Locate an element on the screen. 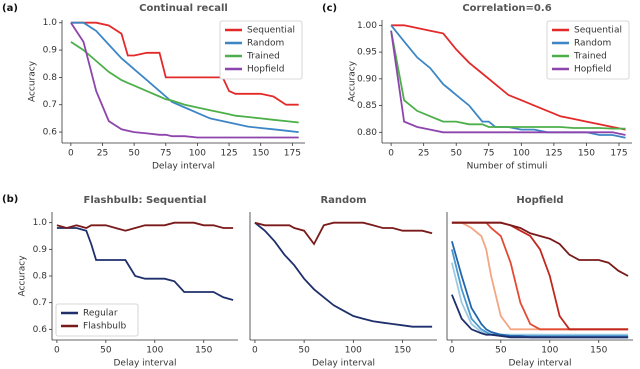  y-tick-label: 0.90 is located at coordinates (367, 79).